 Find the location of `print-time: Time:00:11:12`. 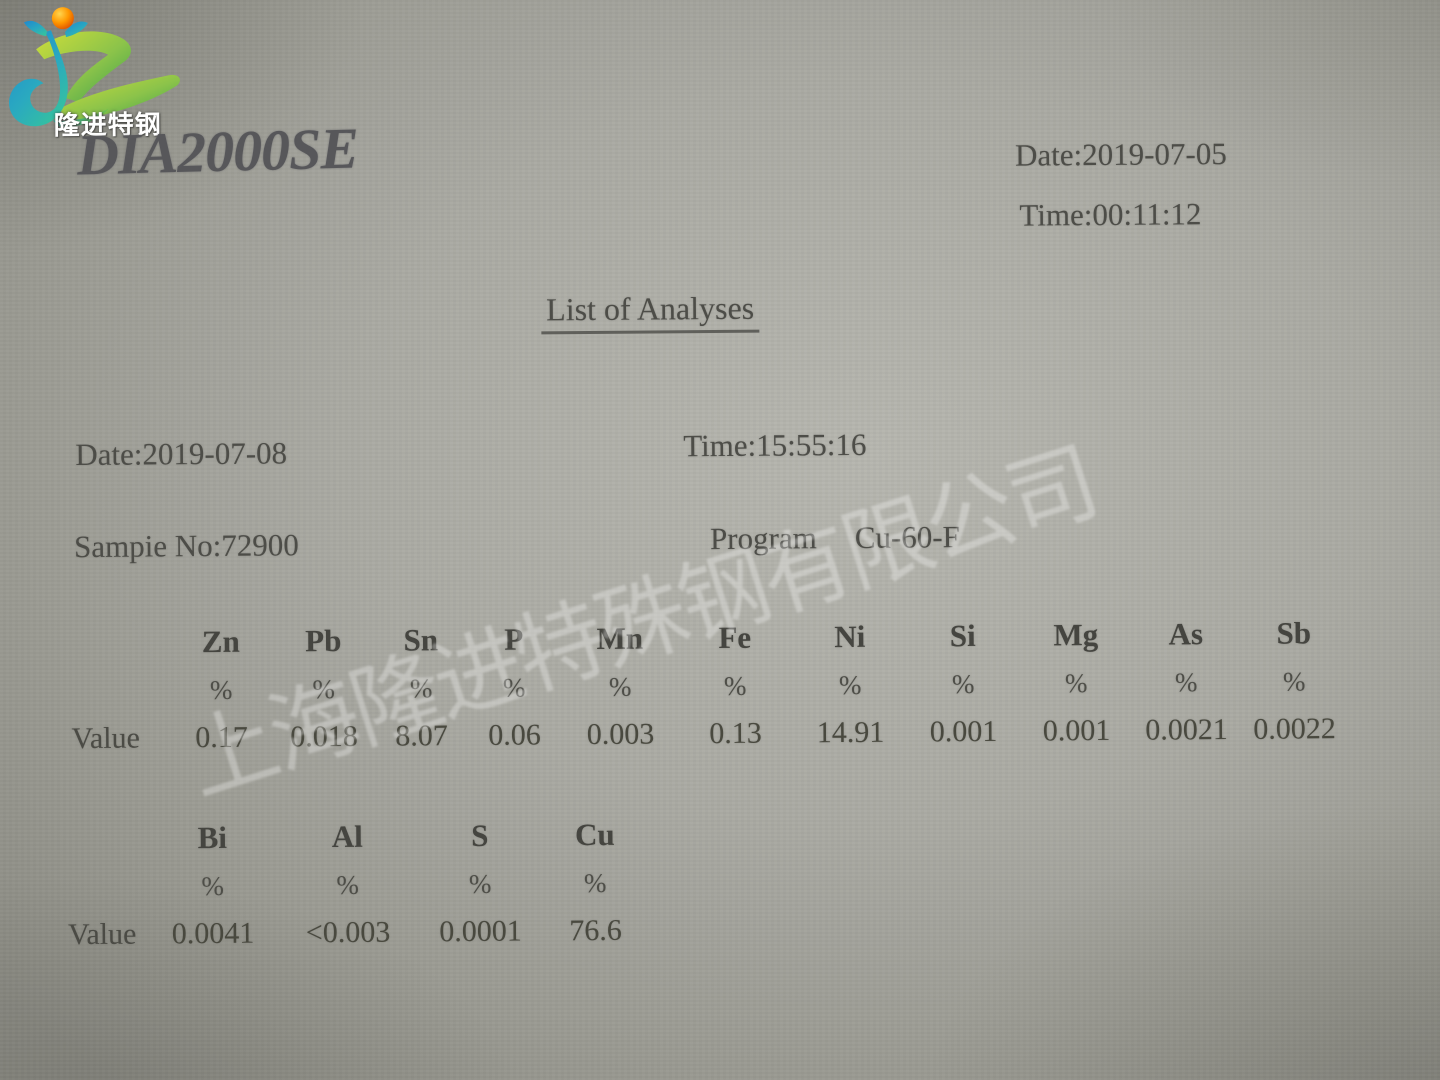

print-time: Time:00:11:12 is located at coordinates (1110, 214).